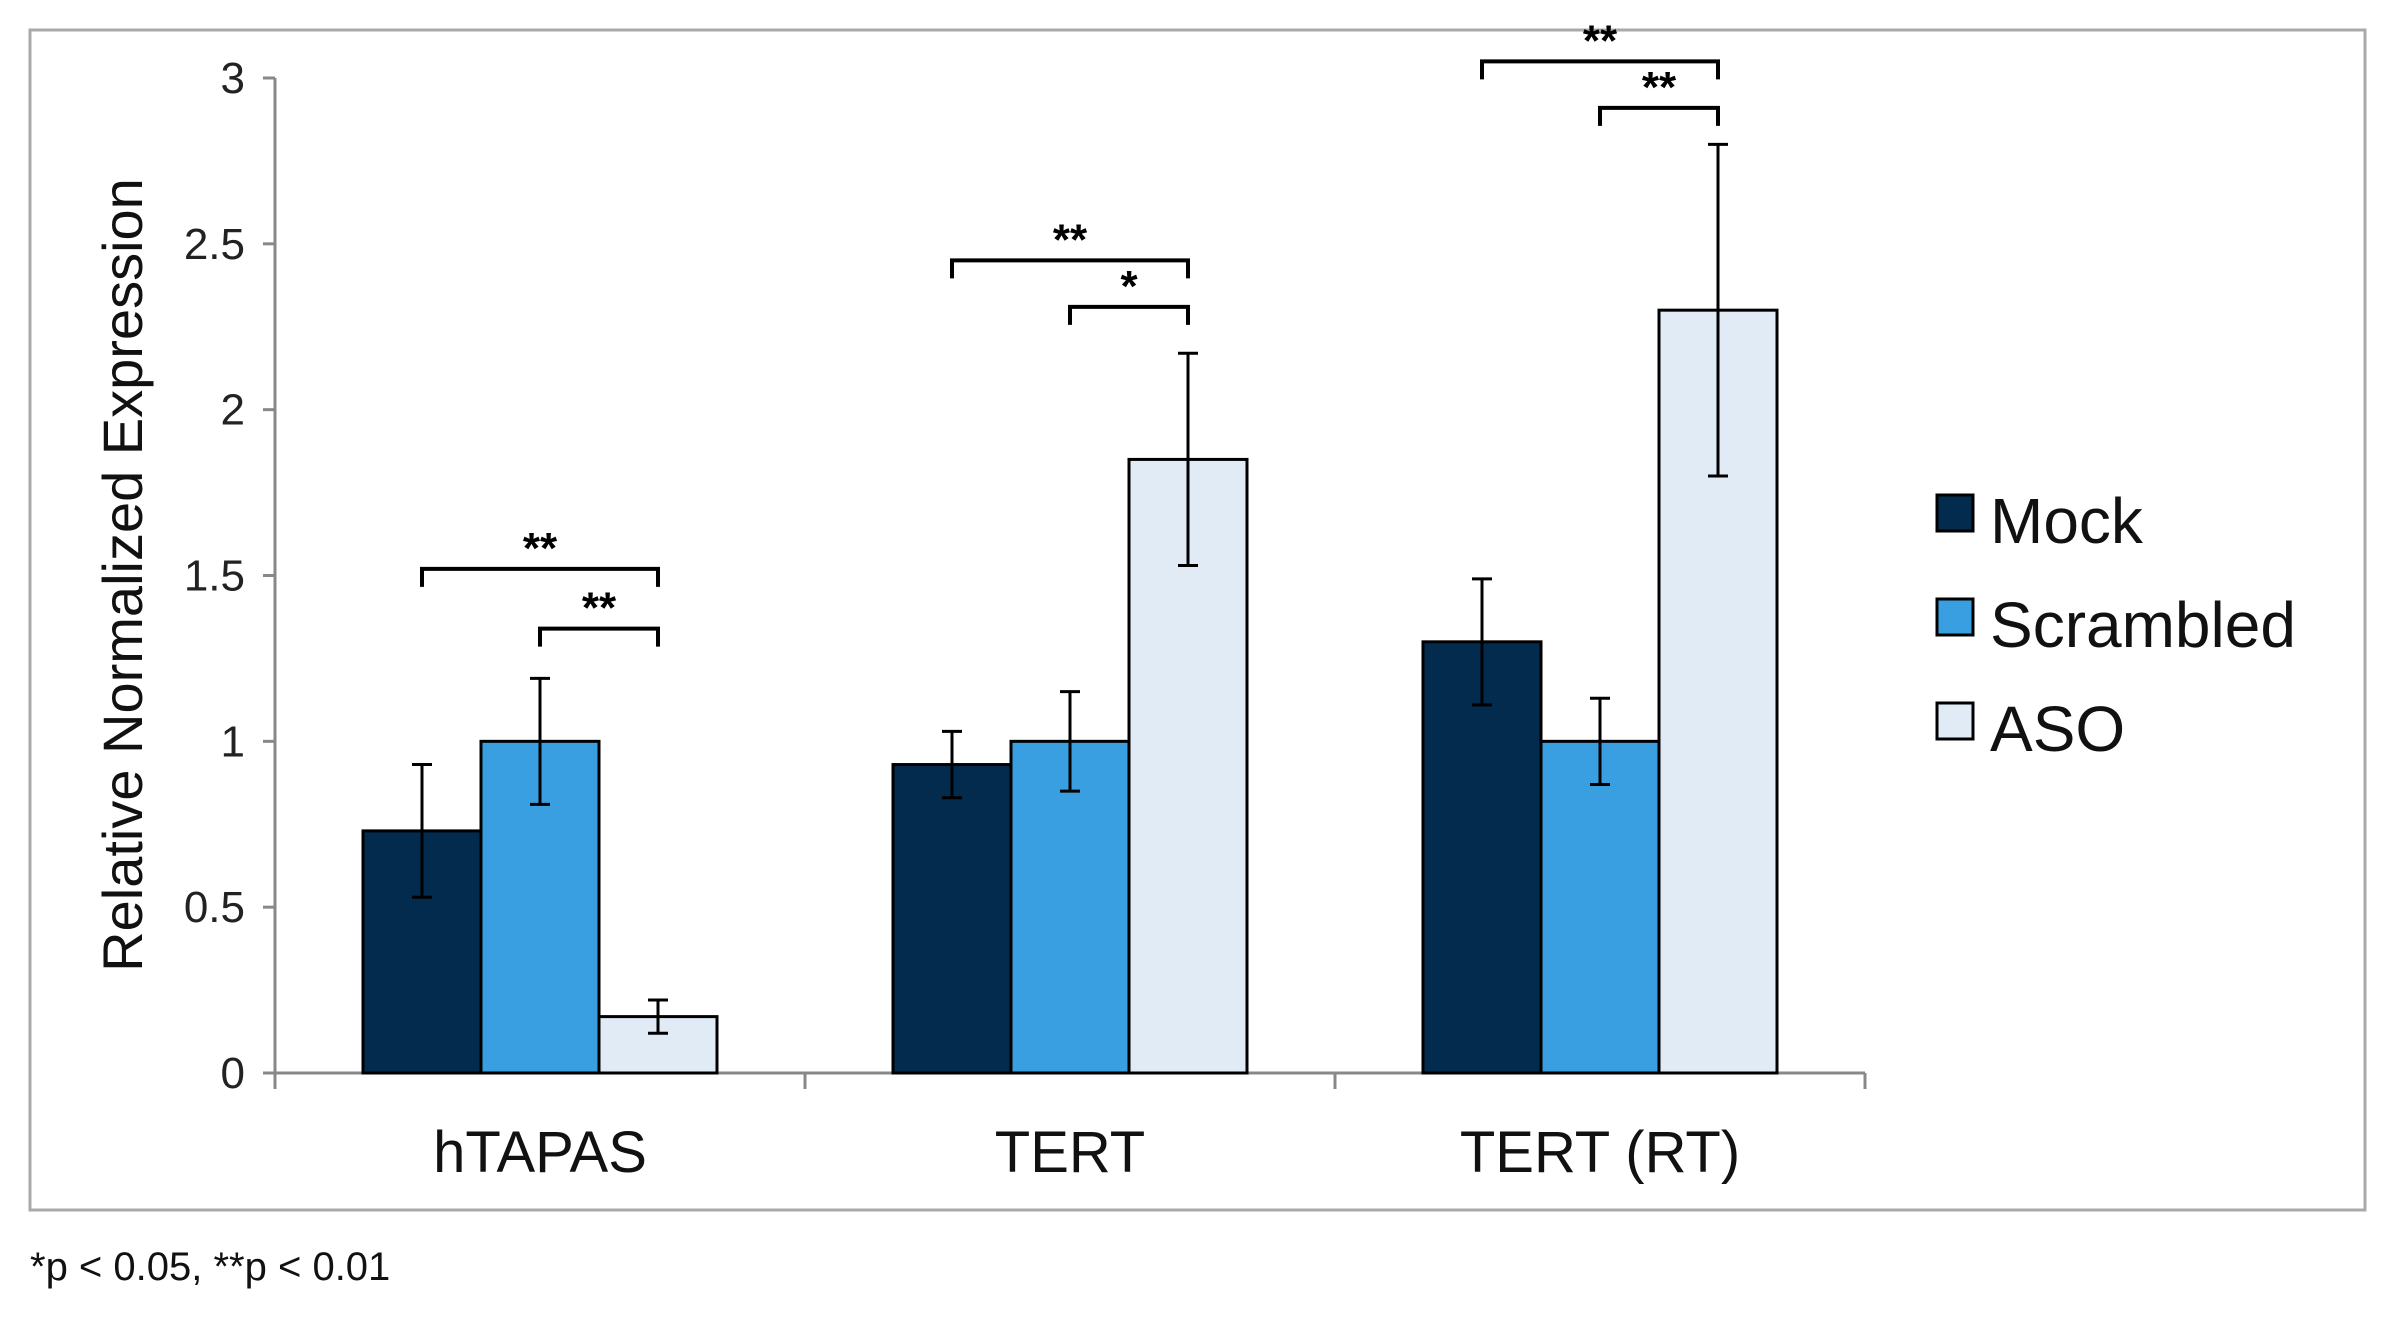 The height and width of the screenshot is (1327, 2387). I want to click on y-tick-label: 2.5, so click(214, 244).